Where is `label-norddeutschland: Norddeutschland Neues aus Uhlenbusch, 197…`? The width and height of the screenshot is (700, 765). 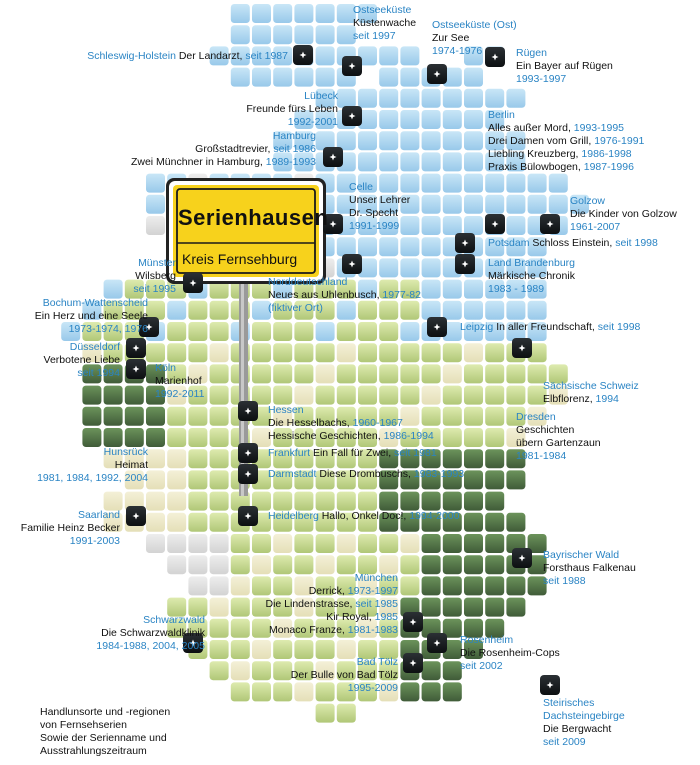 label-norddeutschland: Norddeutschland Neues aus Uhlenbusch, 197… is located at coordinates (344, 295).